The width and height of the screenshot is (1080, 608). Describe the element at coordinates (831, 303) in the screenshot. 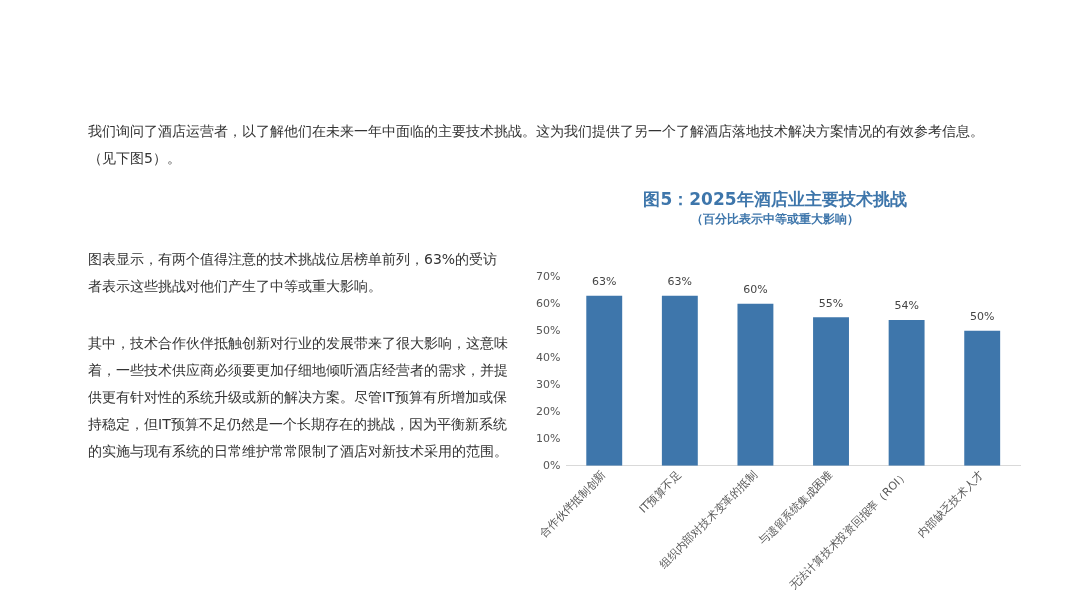

I see `data-label: 55%` at that location.